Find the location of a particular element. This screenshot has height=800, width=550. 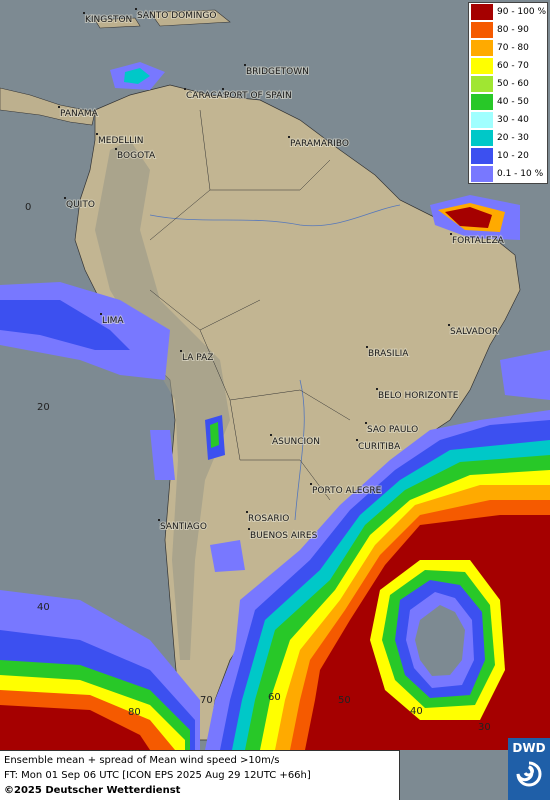

caption-line: ©2025 Deutscher Wetterdienst is located at coordinates (92, 790).